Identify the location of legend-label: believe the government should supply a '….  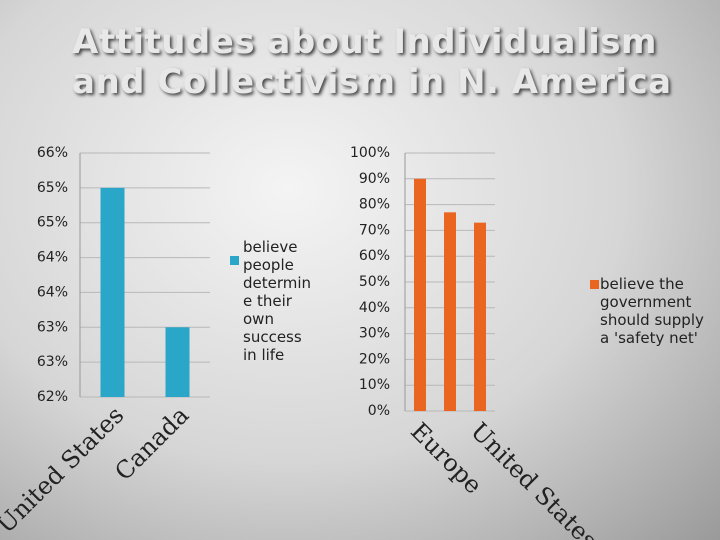
(652, 311).